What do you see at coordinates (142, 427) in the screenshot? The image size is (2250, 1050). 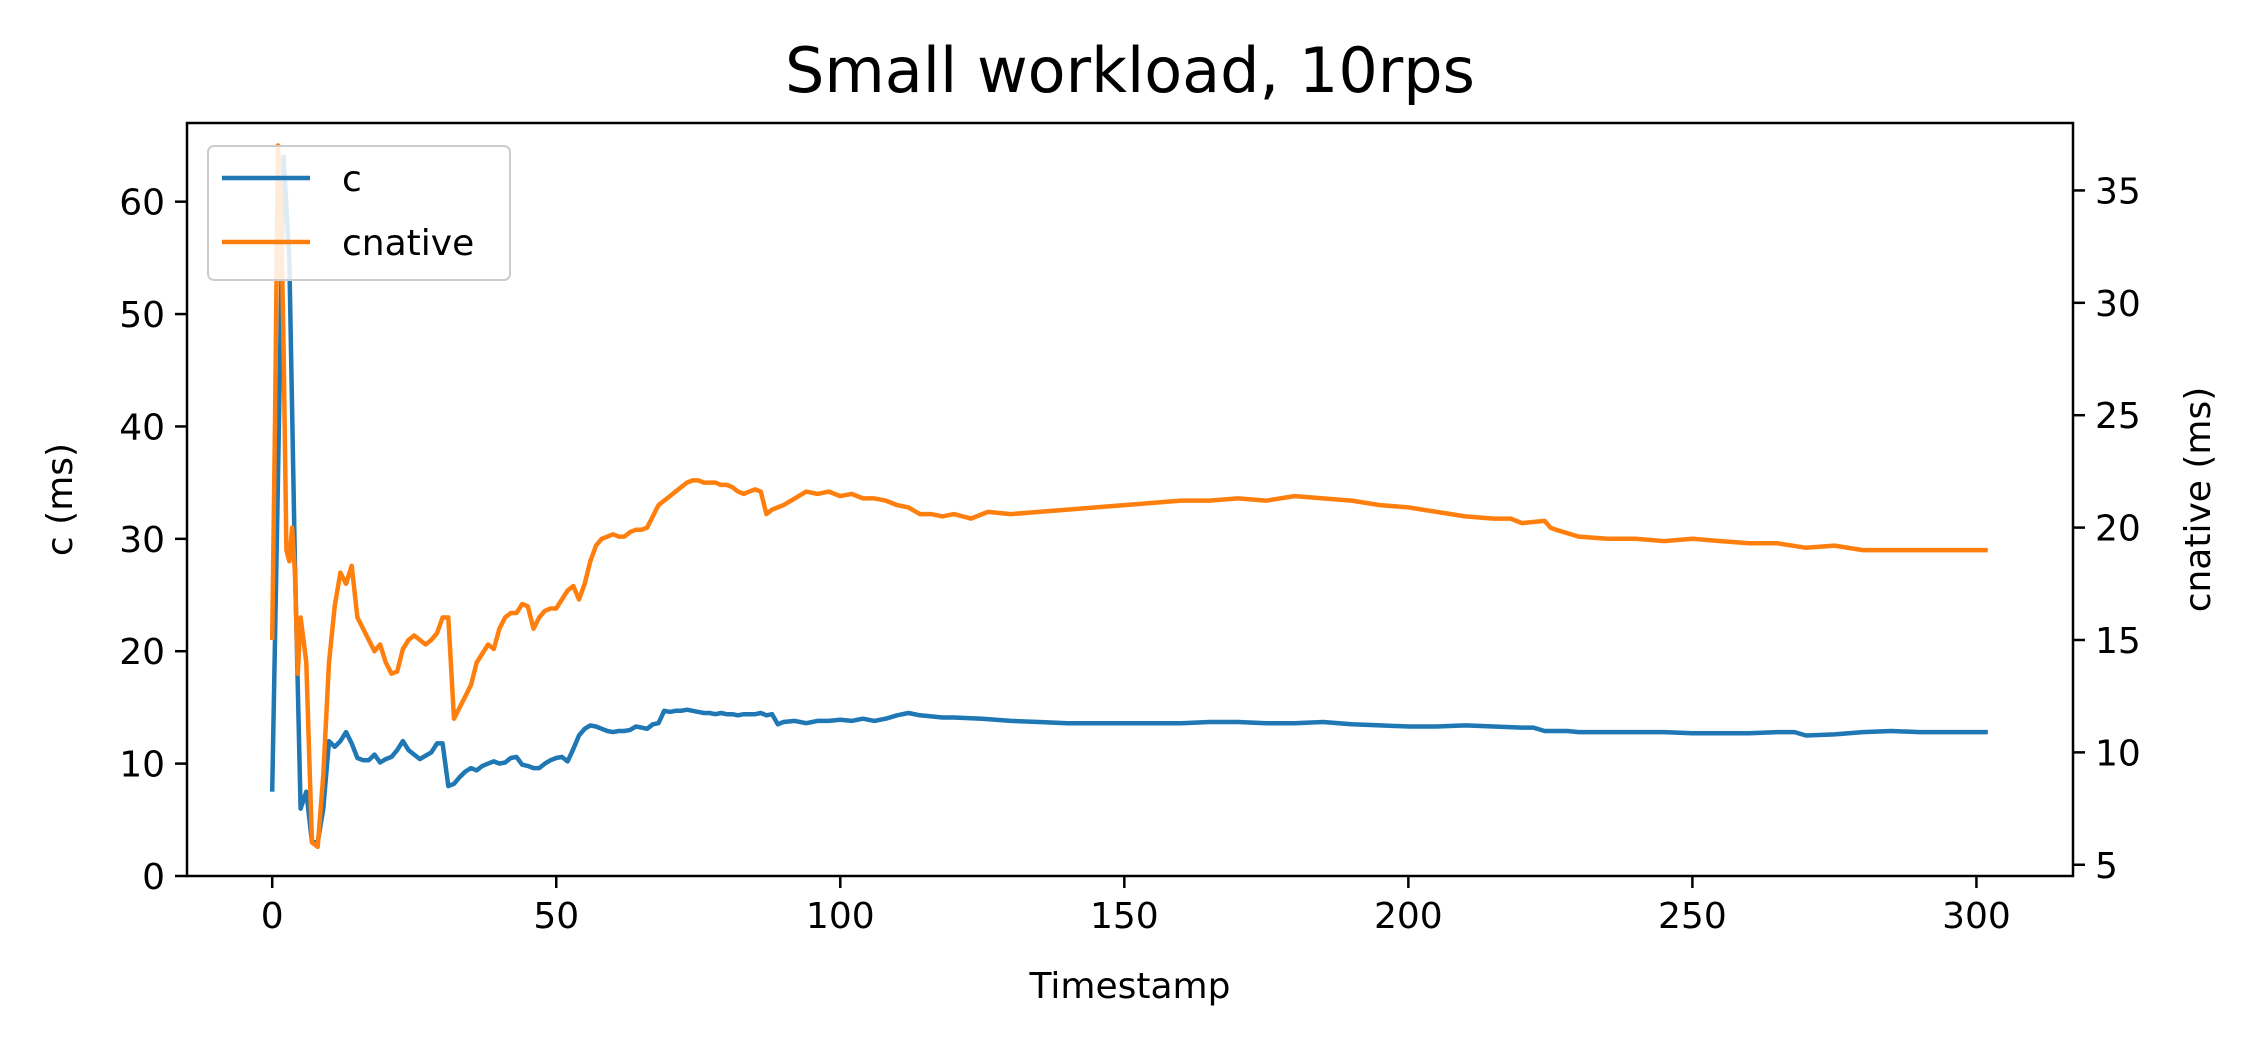 I see `left-y-tick-label: 40` at bounding box center [142, 427].